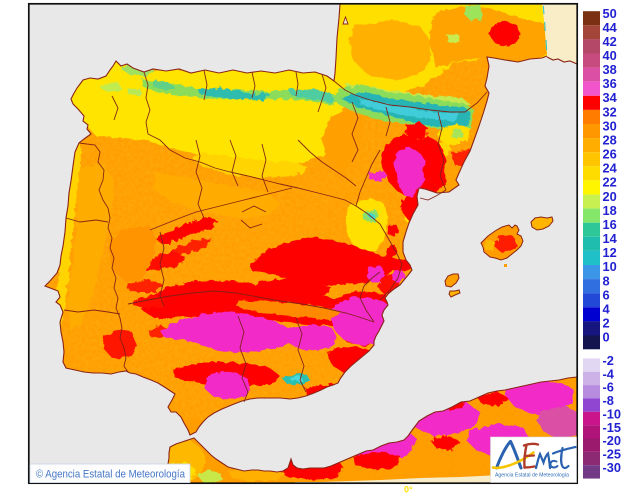  What do you see at coordinates (610, 13) in the screenshot?
I see `svg-text: 50` at bounding box center [610, 13].